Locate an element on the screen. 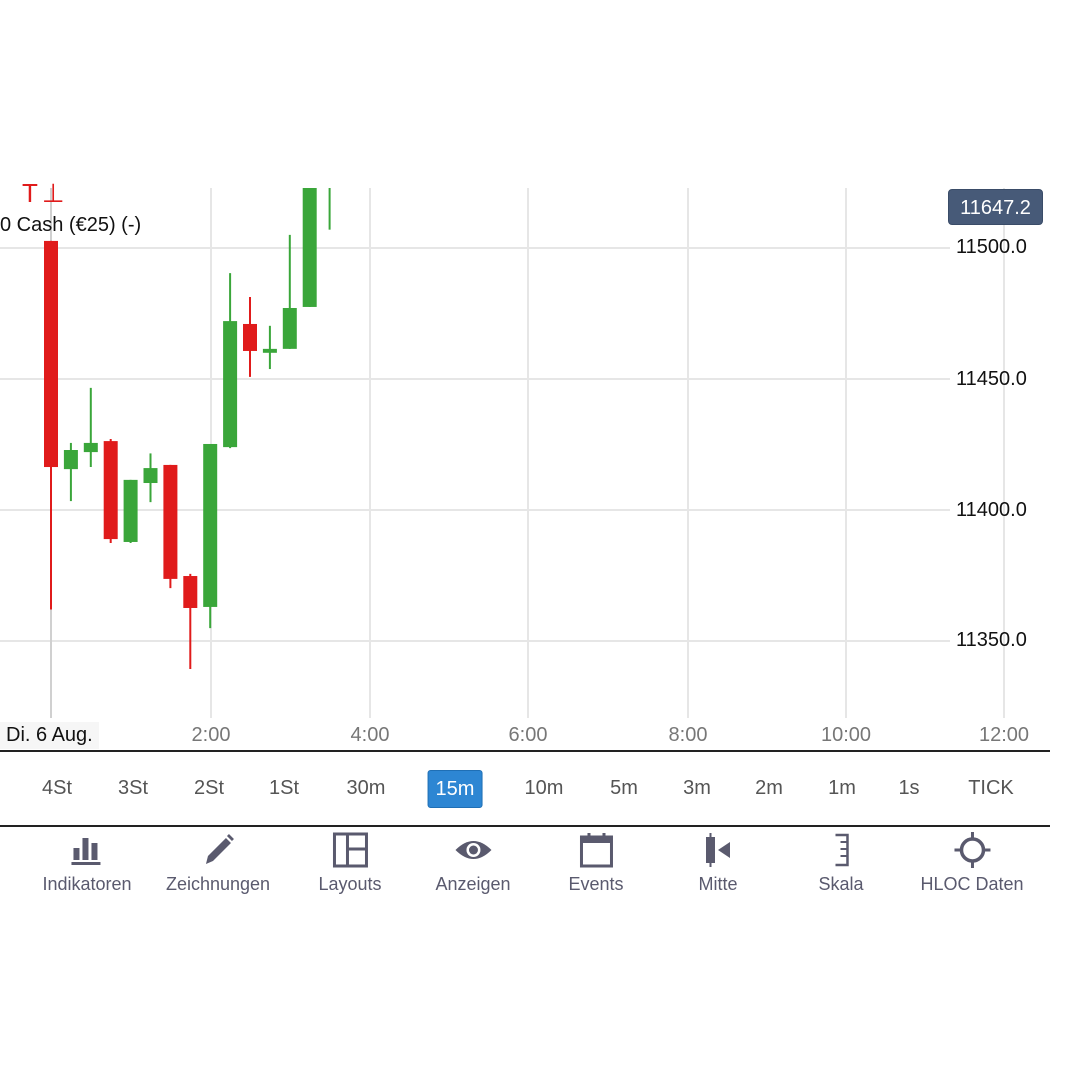 Image resolution: width=1080 pixels, height=1080 pixels. layouts-button: Layouts is located at coordinates (350, 862).